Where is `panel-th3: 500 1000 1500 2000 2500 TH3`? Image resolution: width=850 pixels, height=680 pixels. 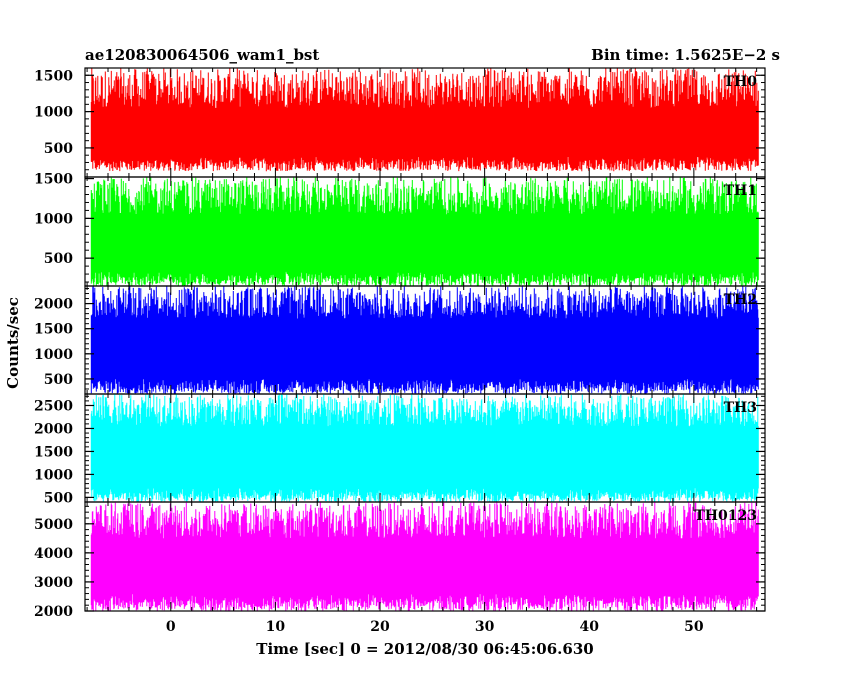
panel-th3: 500 1000 1500 2000 2500 TH3 is located at coordinates (400, 449).